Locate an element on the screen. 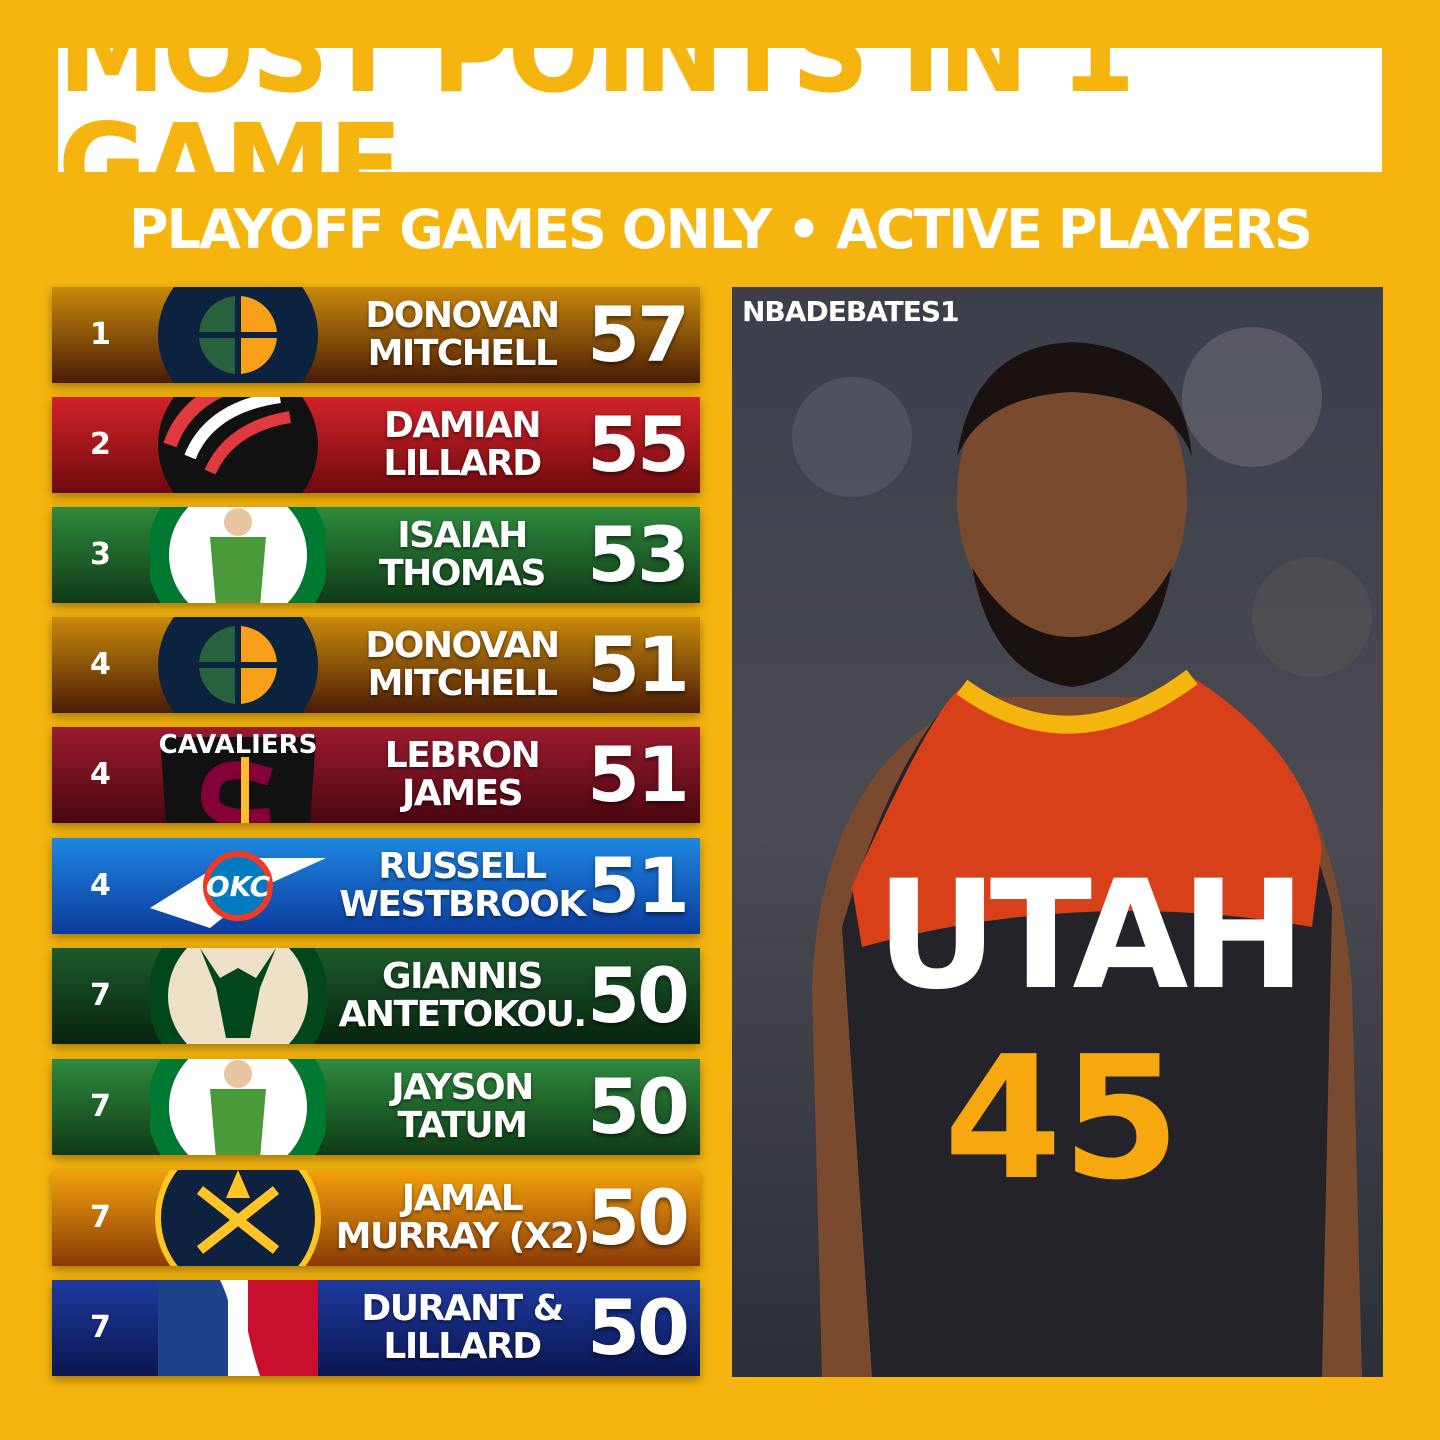  thunder-logo-icon: OKC is located at coordinates (238, 889).